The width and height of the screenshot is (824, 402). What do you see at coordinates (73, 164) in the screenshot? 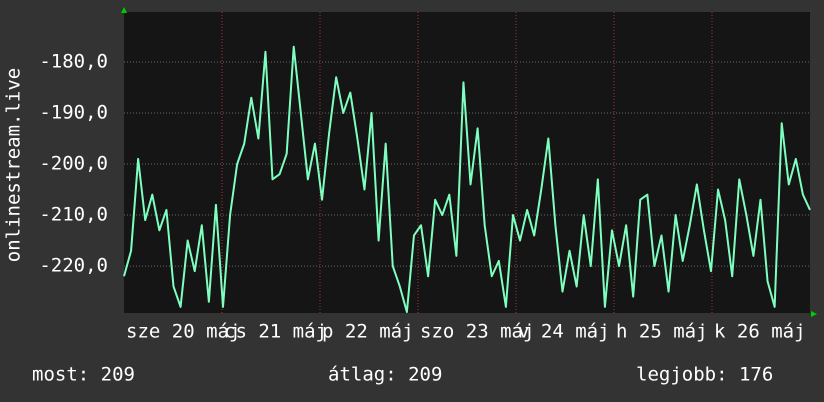
I see `y-tick-label: -200,0` at bounding box center [73, 164].